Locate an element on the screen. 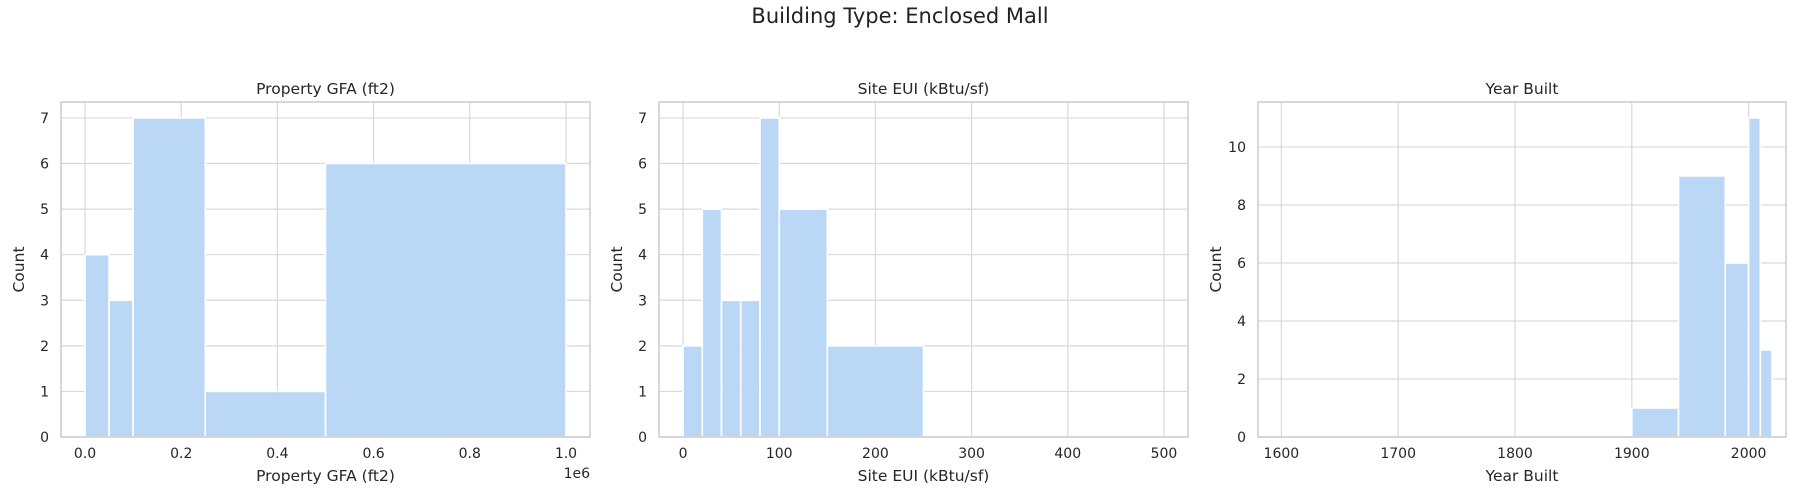 This screenshot has height=500, width=1800. x-tick-label: 0 is located at coordinates (683, 454).